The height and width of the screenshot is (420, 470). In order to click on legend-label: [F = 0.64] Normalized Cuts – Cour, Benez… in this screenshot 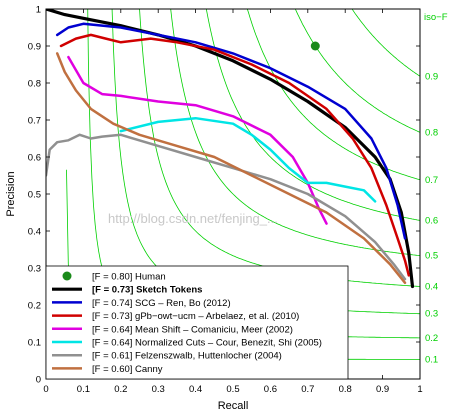, I will do `click(207, 343)`.